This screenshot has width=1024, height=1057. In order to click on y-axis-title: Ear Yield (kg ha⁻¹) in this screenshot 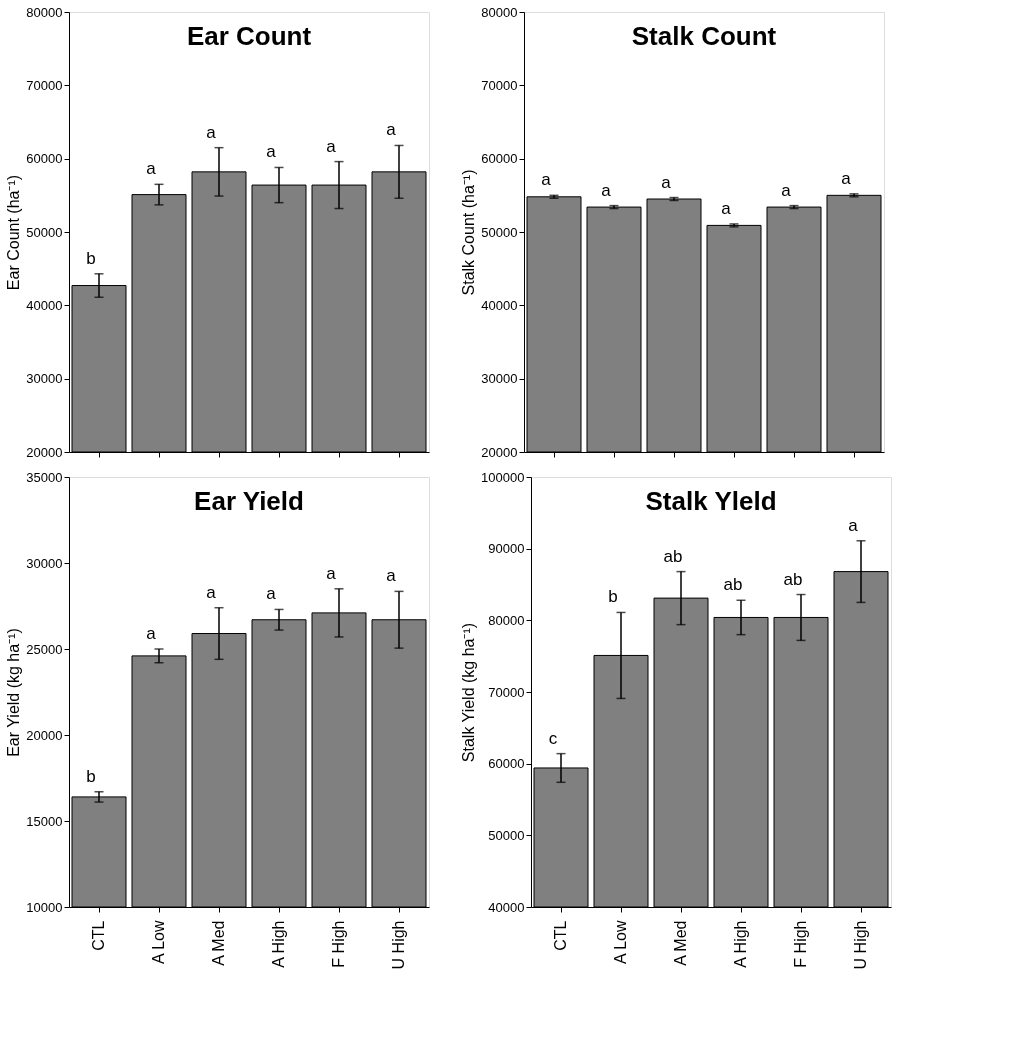, I will do `click(14, 692)`.